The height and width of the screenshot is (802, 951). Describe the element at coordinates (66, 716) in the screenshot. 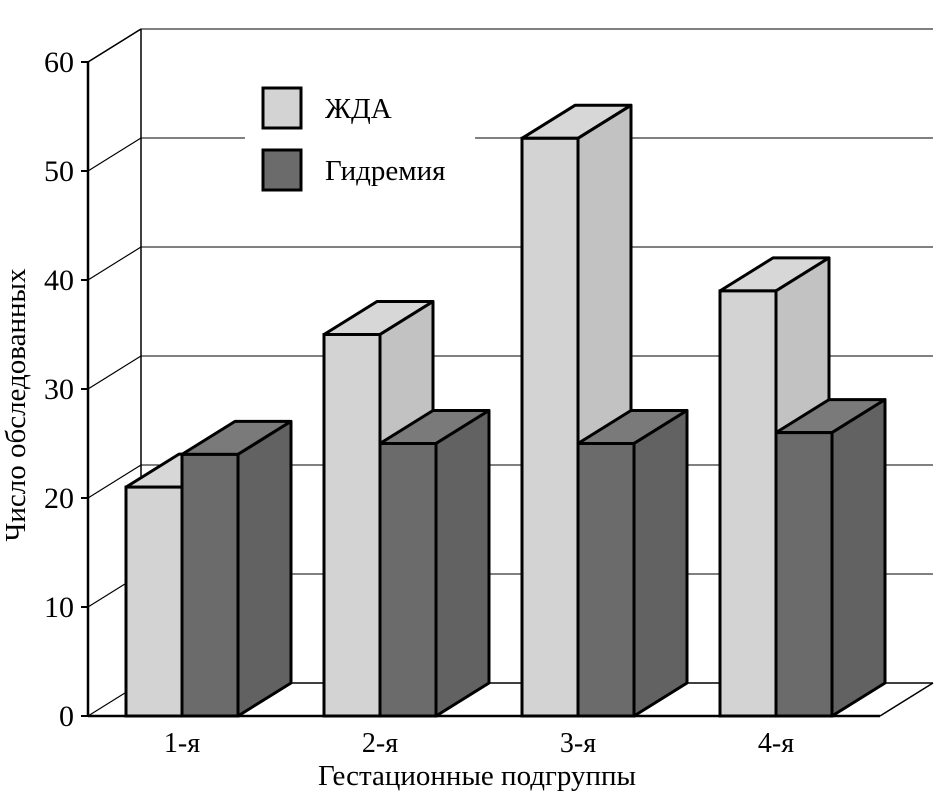

I see `y-tick-label: 0` at that location.